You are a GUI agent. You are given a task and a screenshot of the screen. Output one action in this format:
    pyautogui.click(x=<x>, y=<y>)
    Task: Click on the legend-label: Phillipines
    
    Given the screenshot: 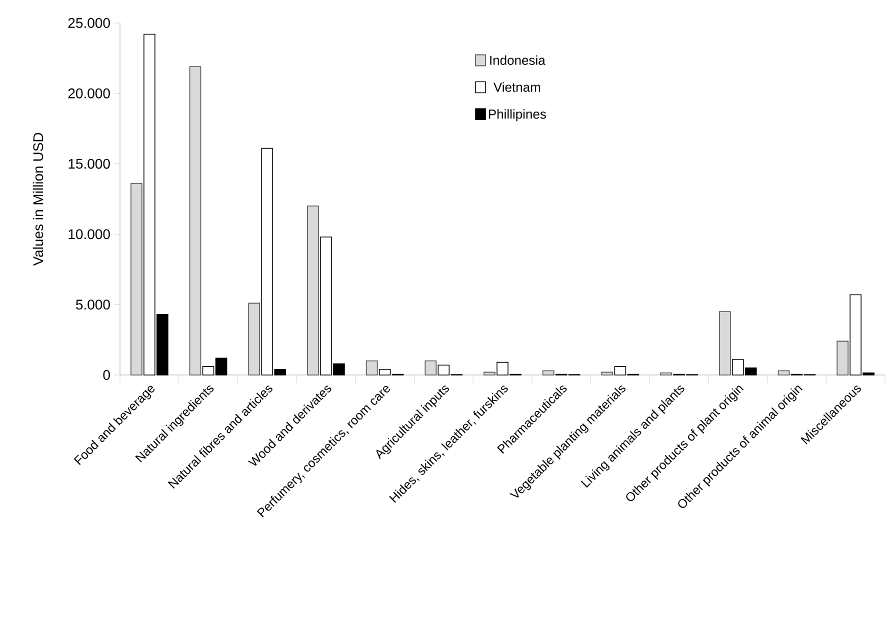 What is the action you would take?
    pyautogui.click(x=517, y=115)
    